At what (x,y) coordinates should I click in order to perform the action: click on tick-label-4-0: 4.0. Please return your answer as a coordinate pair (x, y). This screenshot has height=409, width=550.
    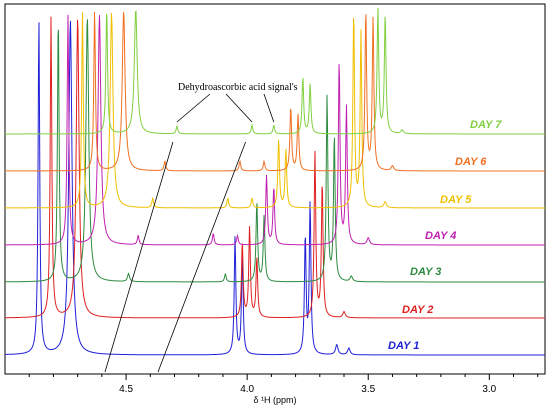
    Looking at the image, I should click on (247, 389).